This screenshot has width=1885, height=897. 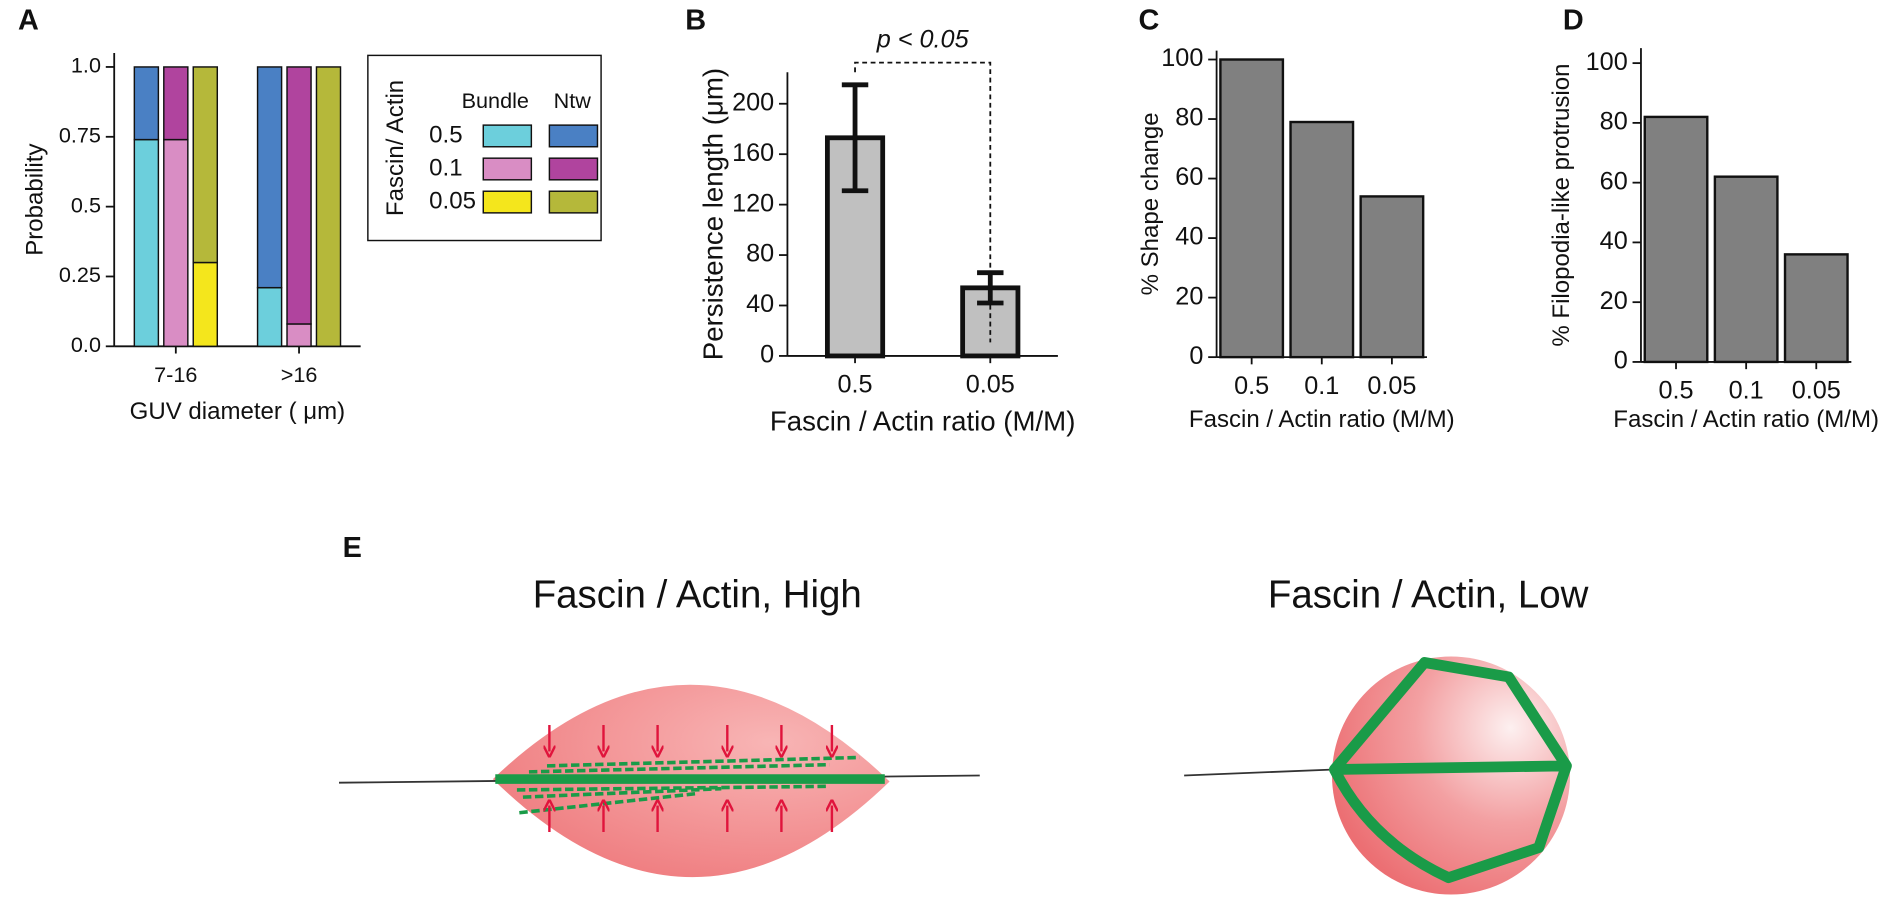 What do you see at coordinates (299, 374) in the screenshot?
I see `x-tick-label: >16` at bounding box center [299, 374].